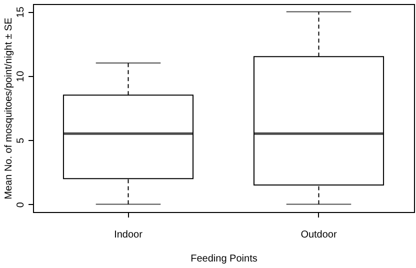 This screenshot has height=268, width=416. What do you see at coordinates (21, 76) in the screenshot?
I see `y-tick-label: 10` at bounding box center [21, 76].